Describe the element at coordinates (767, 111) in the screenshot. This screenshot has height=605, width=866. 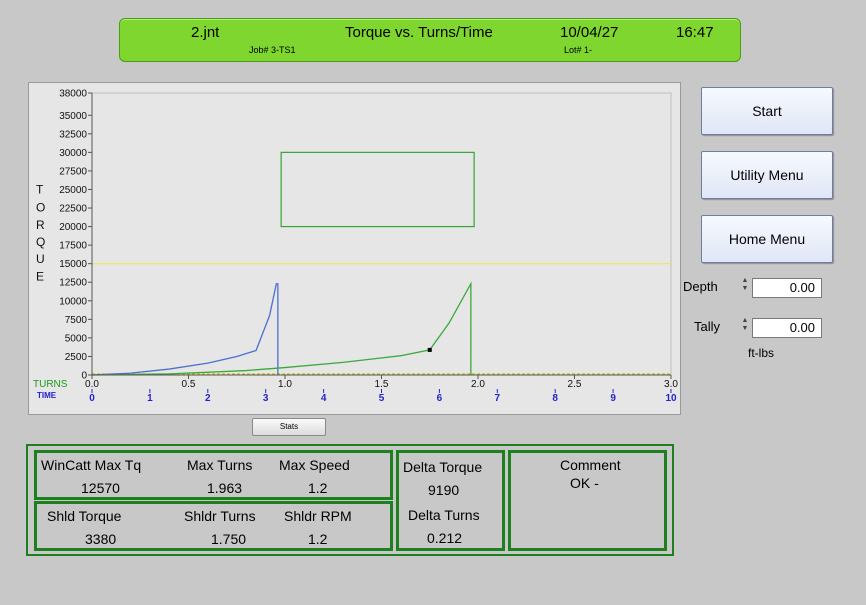
I see `start-button: Start` at that location.